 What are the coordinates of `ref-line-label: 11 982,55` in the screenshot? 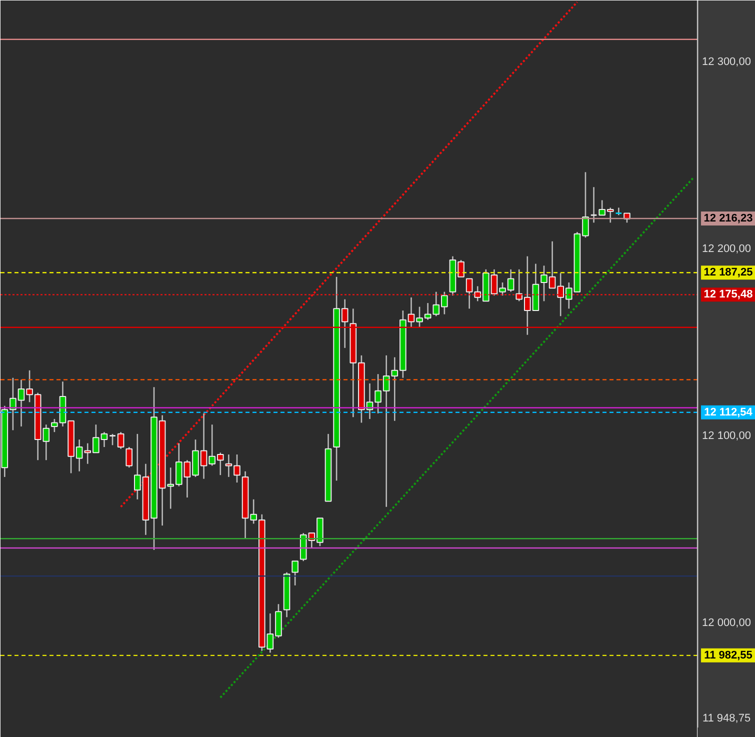 It's located at (728, 655).